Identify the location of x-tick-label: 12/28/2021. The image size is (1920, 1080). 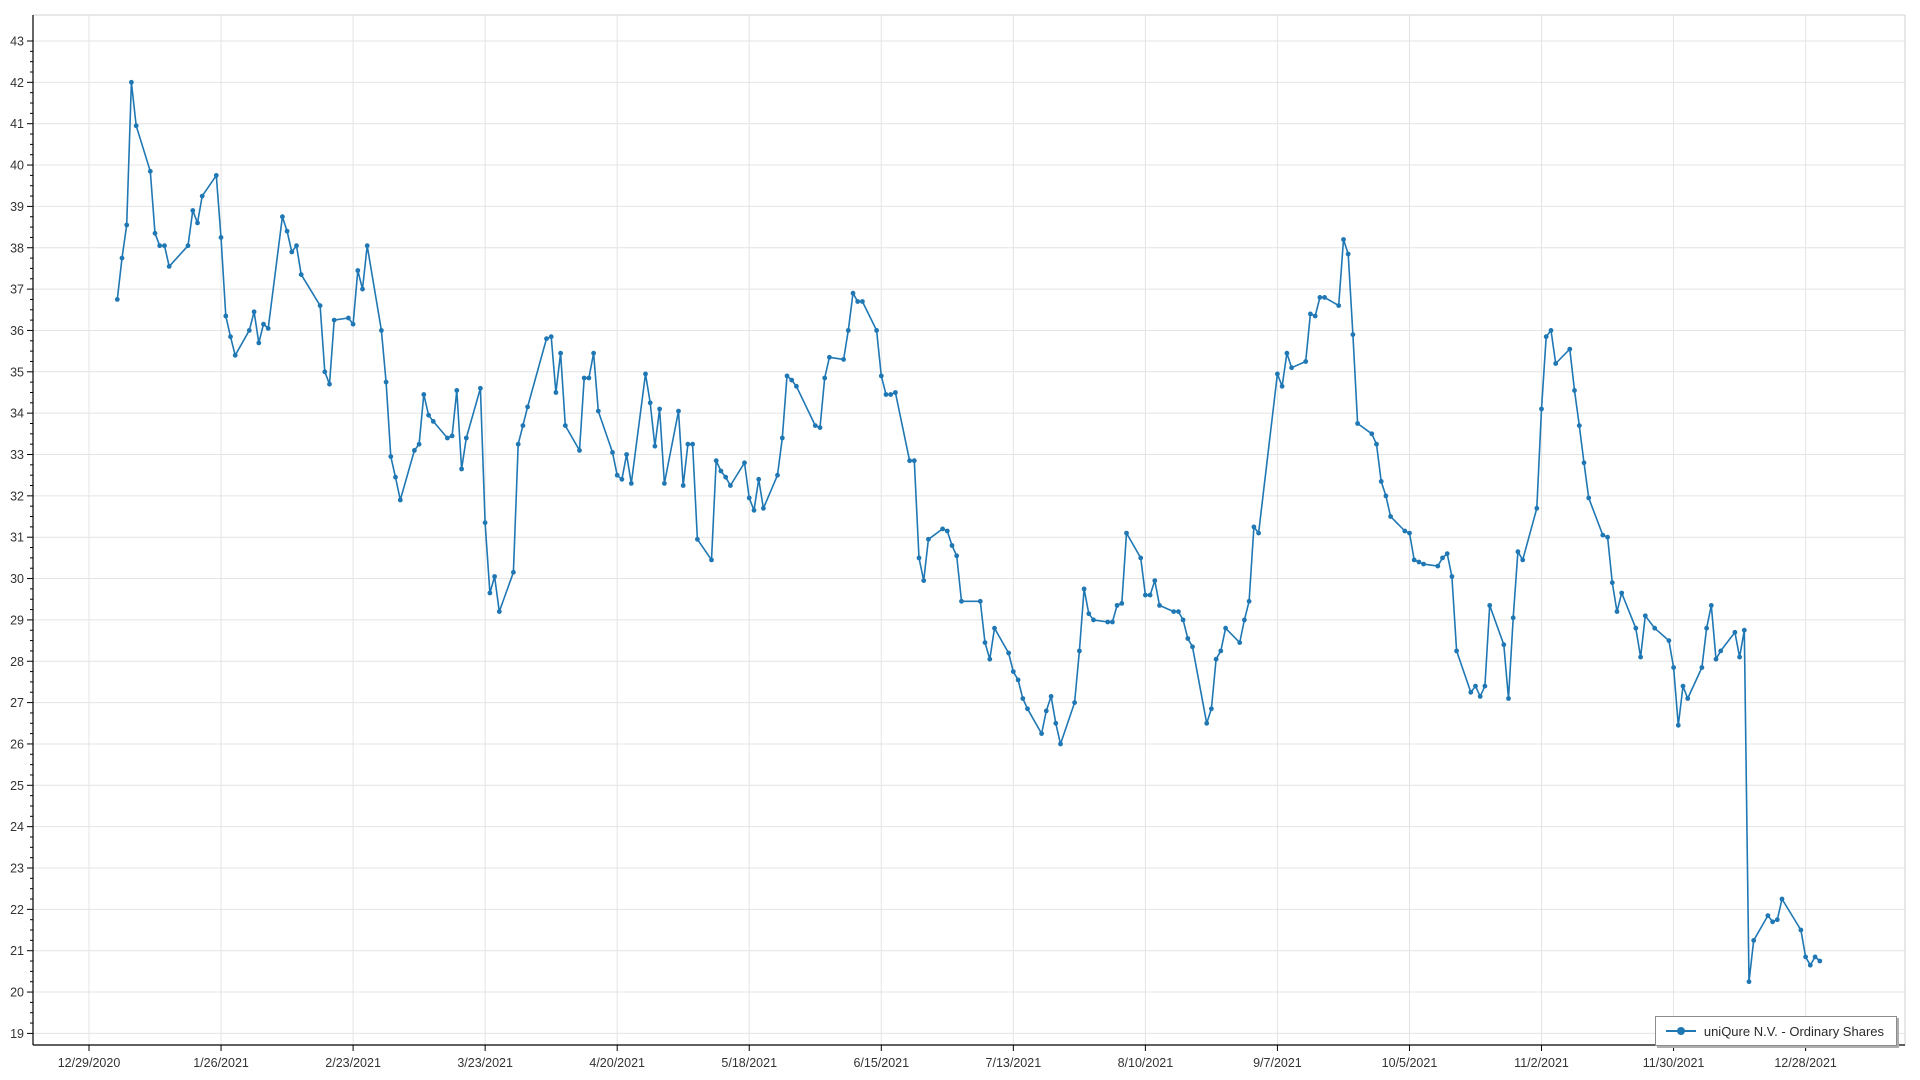
(1805, 1063).